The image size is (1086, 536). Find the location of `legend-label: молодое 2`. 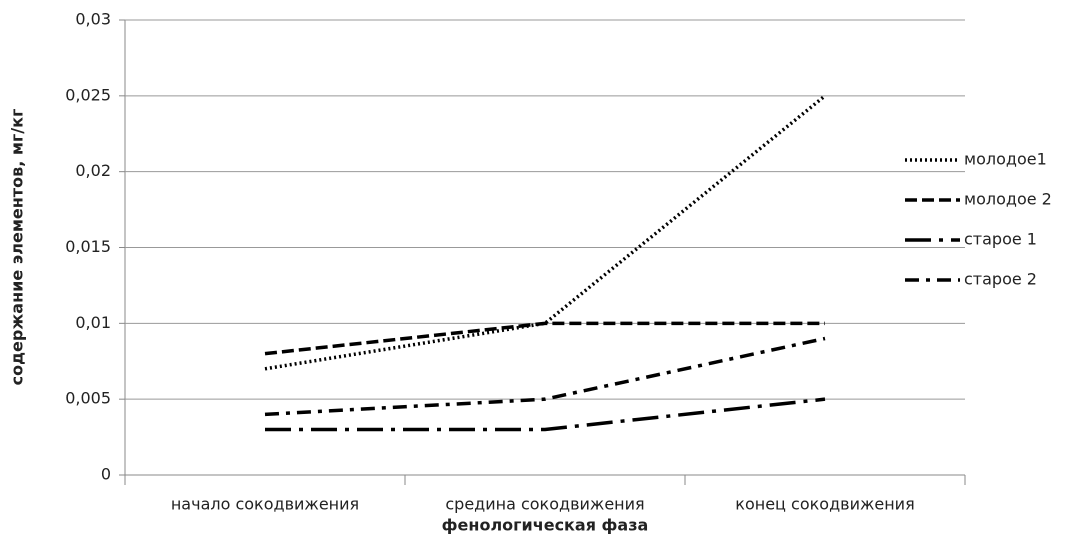

legend-label: молодое 2 is located at coordinates (1008, 199).